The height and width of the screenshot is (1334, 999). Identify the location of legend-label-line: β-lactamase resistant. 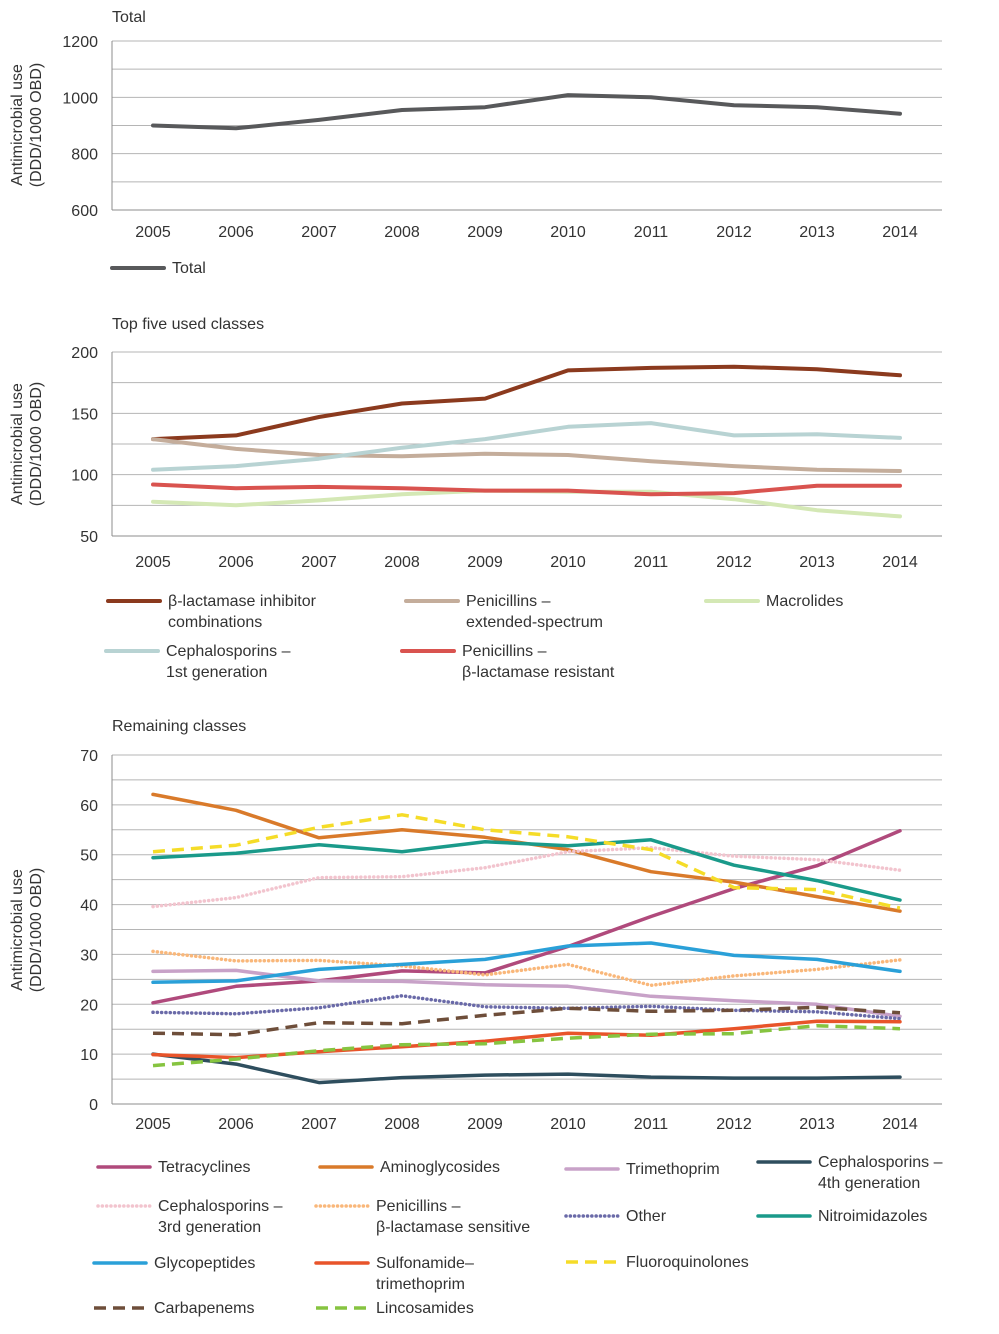
(538, 672).